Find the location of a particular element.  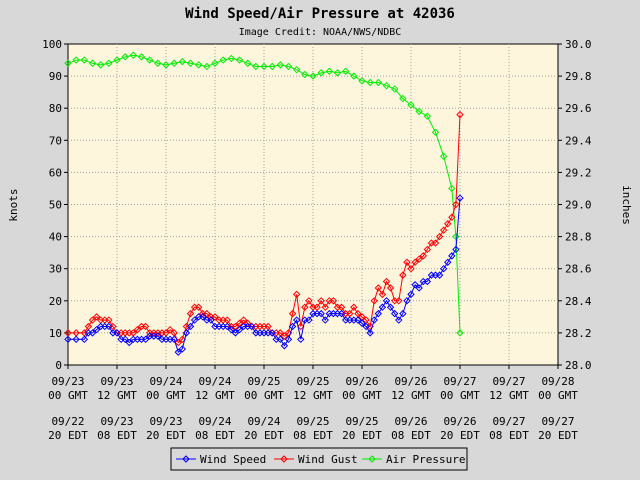

right-tick-label: 29.4 is located at coordinates (578, 140).